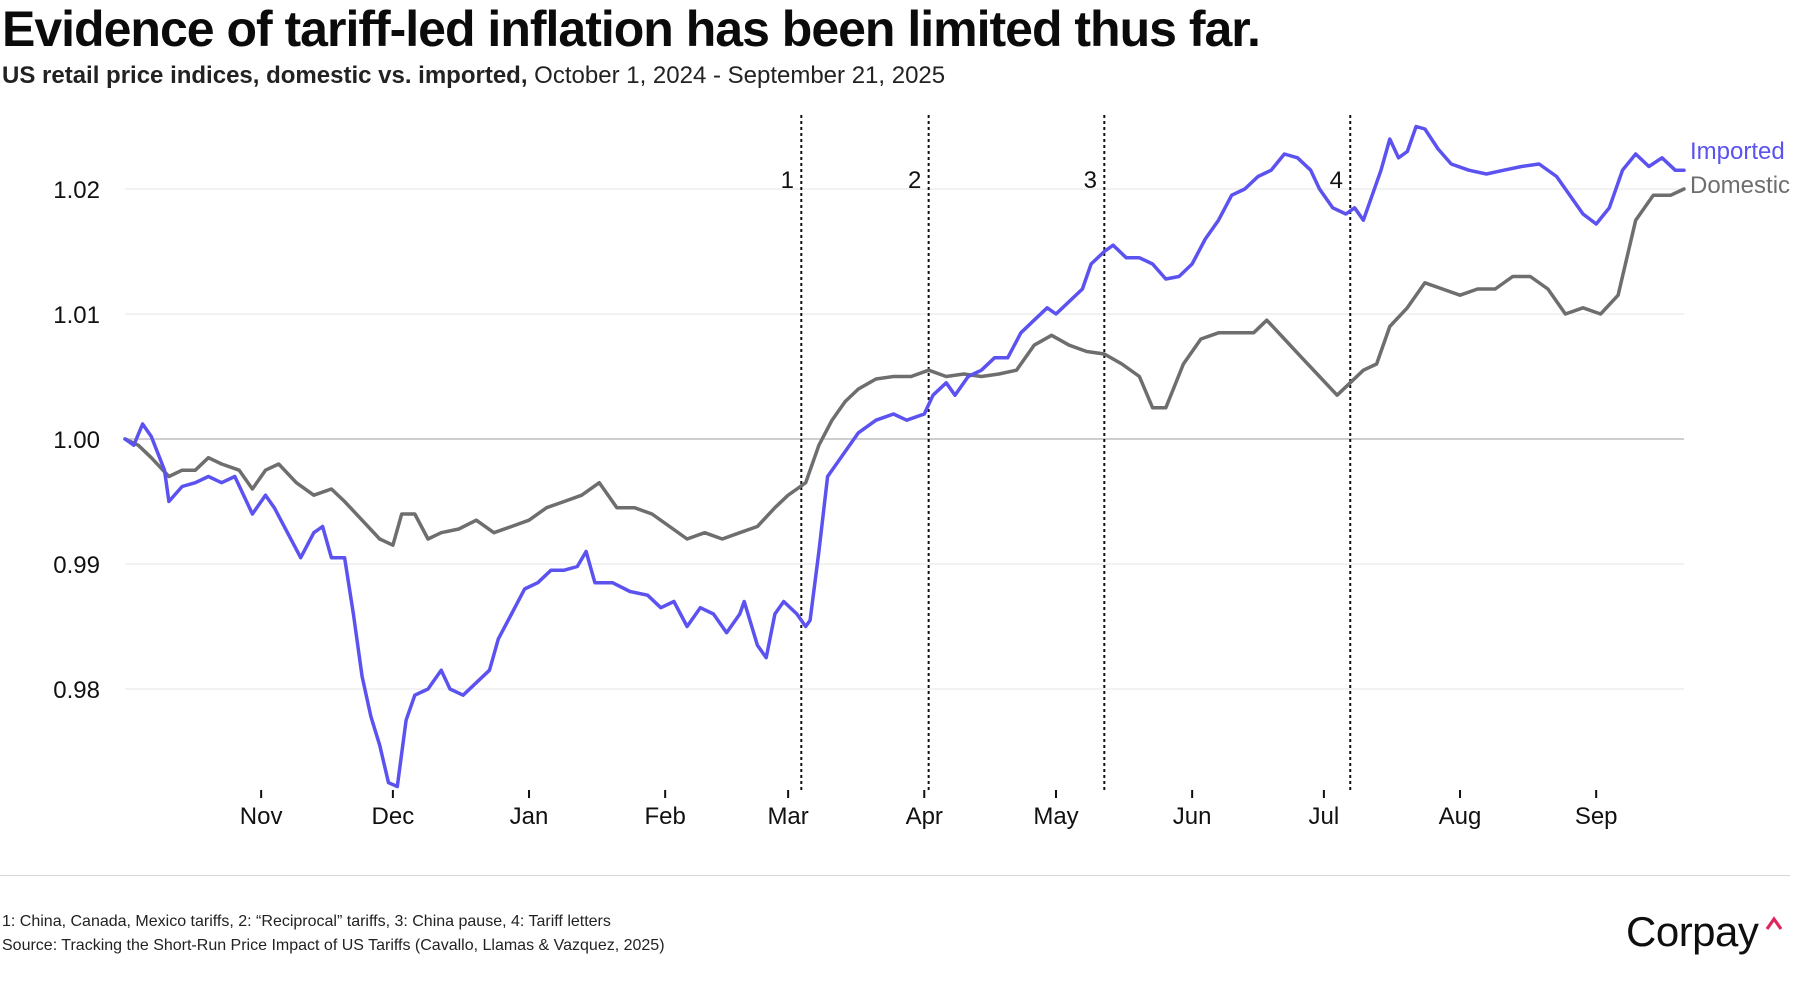 The width and height of the screenshot is (1800, 1000). I want to click on subtitle-date-range: October 1, 2024 - September 21, 2025, so click(736, 75).